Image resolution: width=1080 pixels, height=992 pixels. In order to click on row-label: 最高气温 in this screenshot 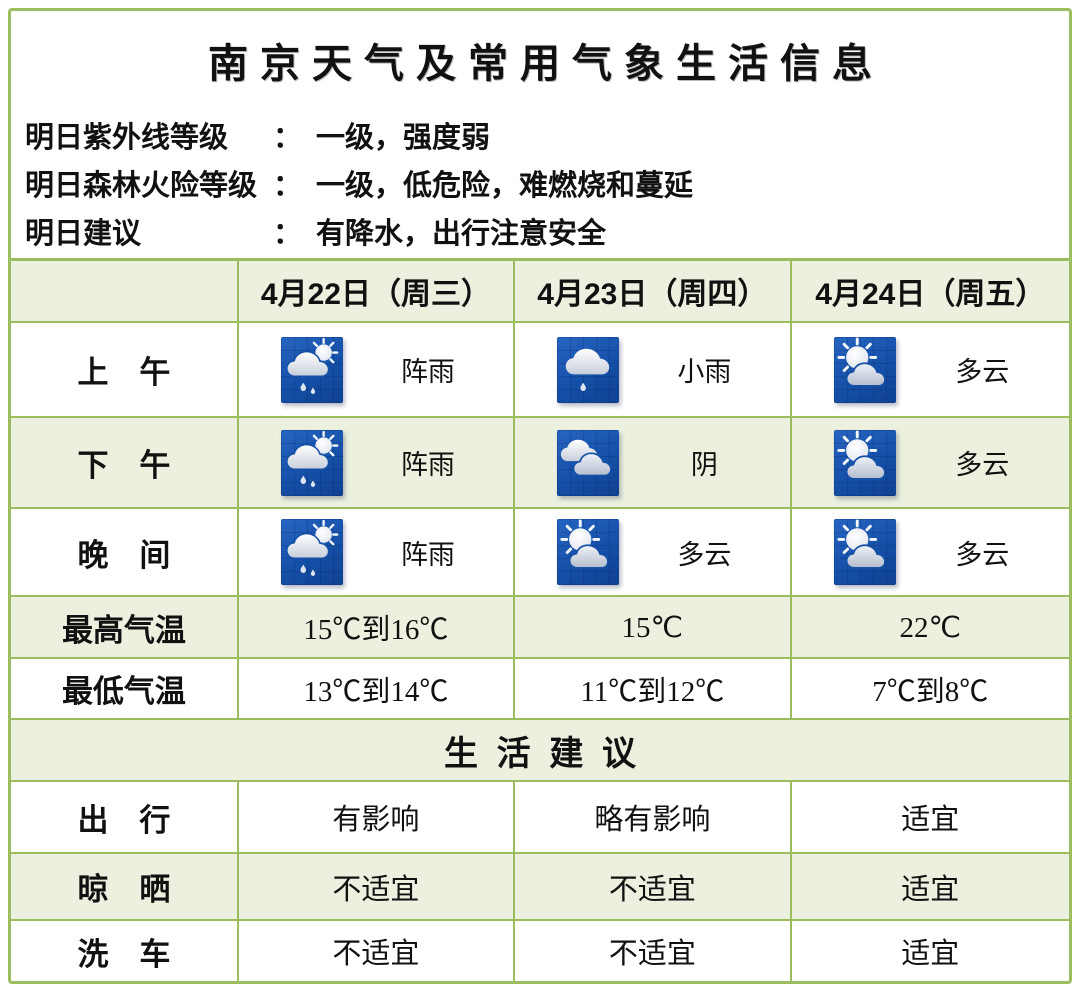, I will do `click(123, 630)`.